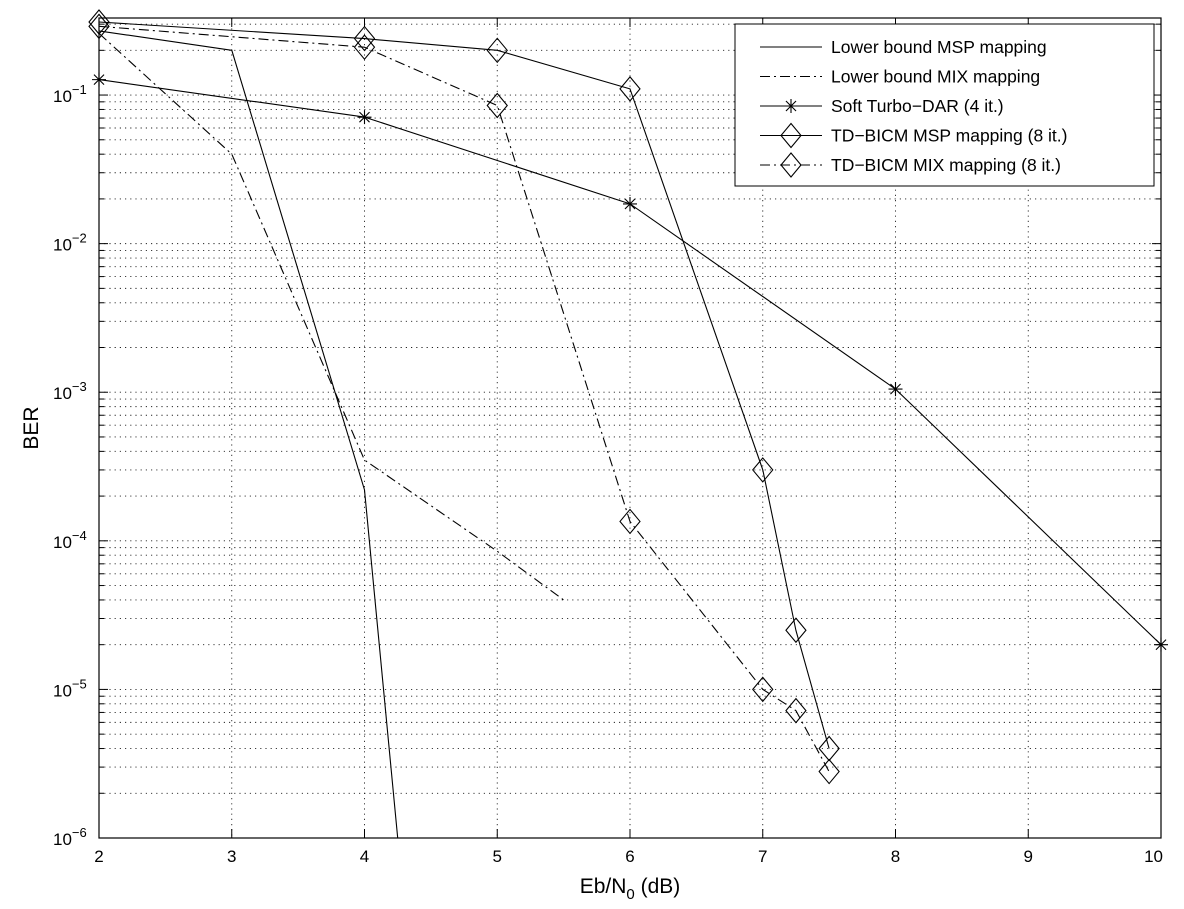 This screenshot has height=909, width=1184. I want to click on x-axis-label: Eb/N0 (dB), so click(630, 889).